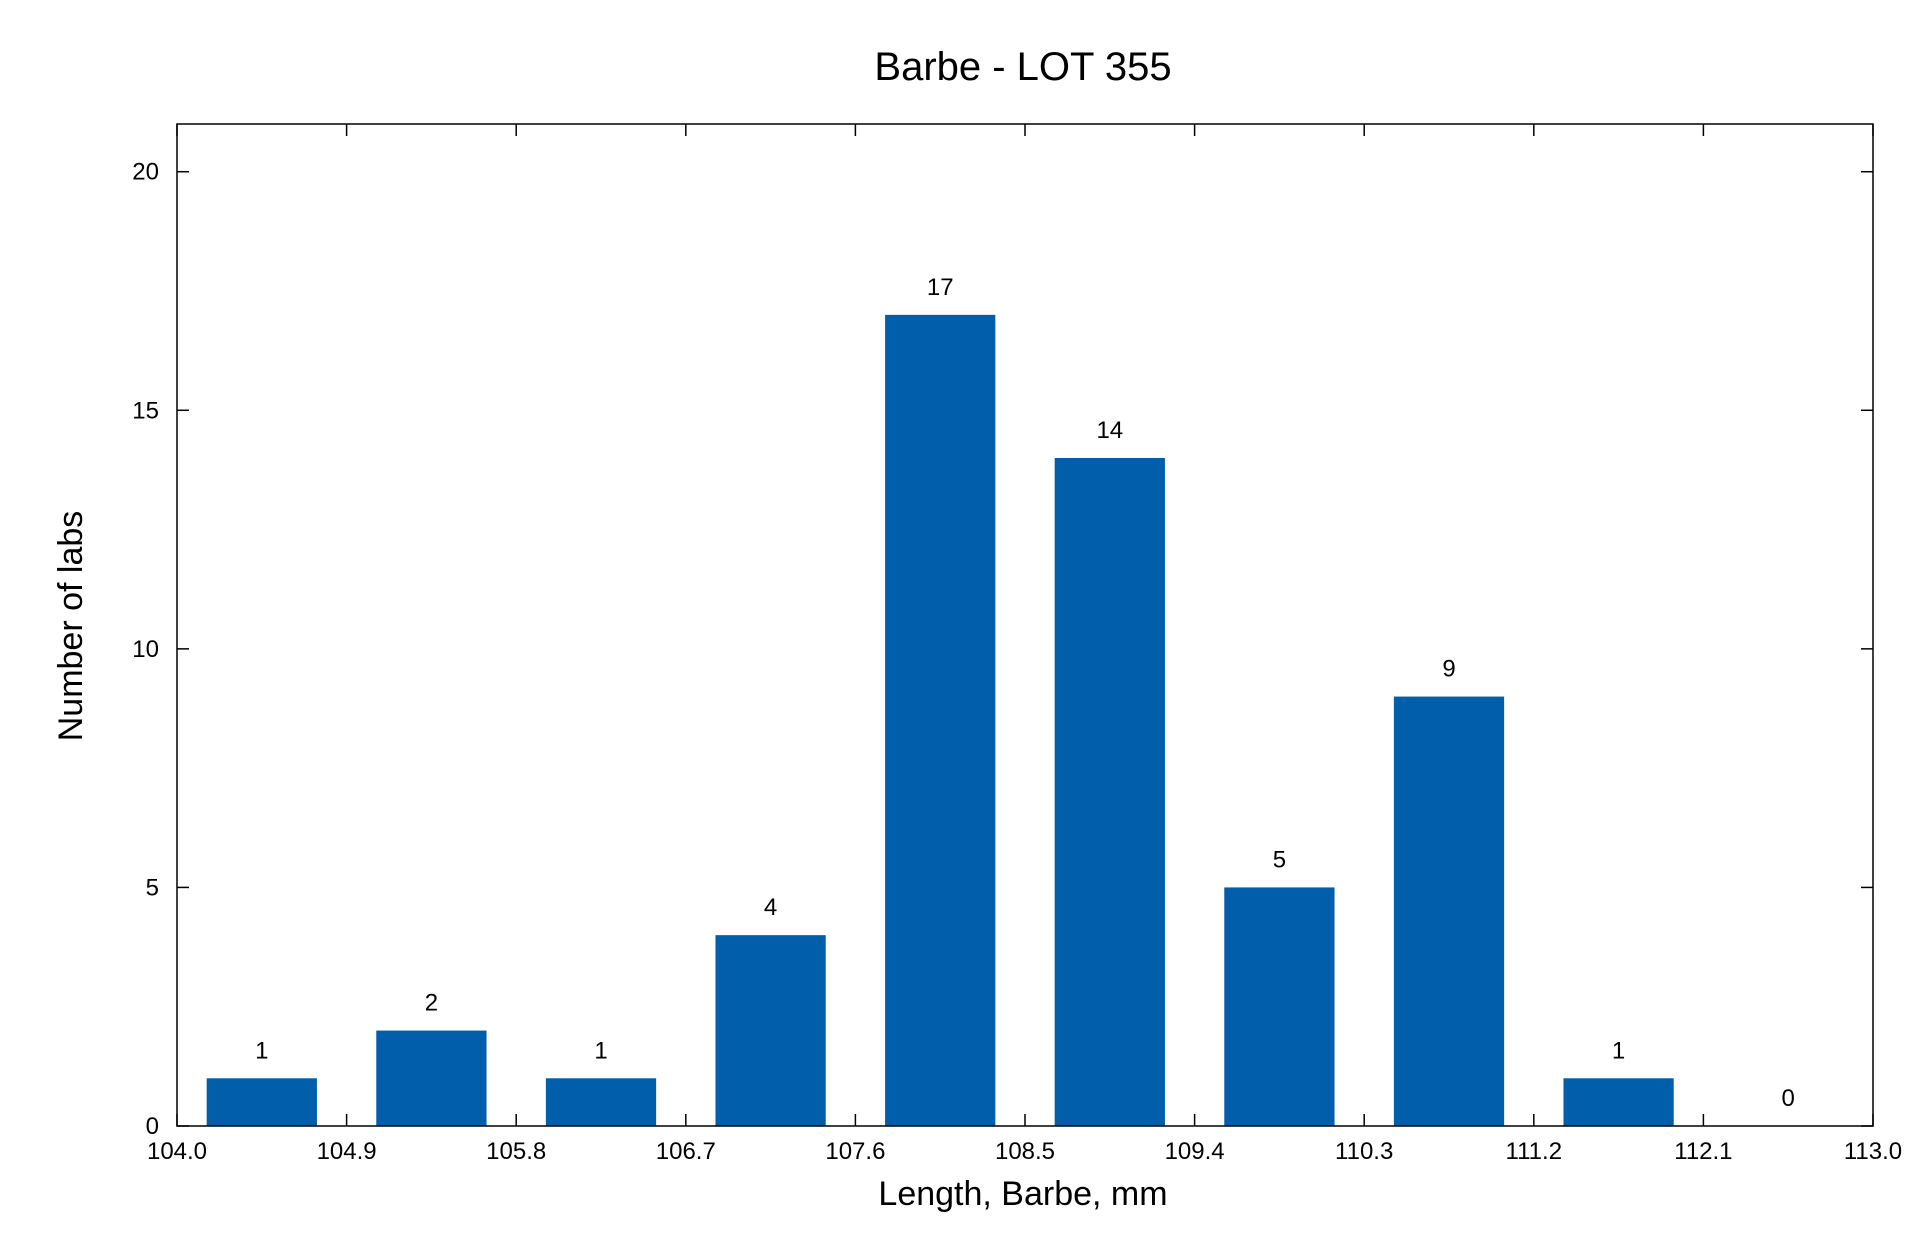 Image resolution: width=1920 pixels, height=1250 pixels. Describe the element at coordinates (261, 1050) in the screenshot. I see `bar-value-label-0: 1` at that location.